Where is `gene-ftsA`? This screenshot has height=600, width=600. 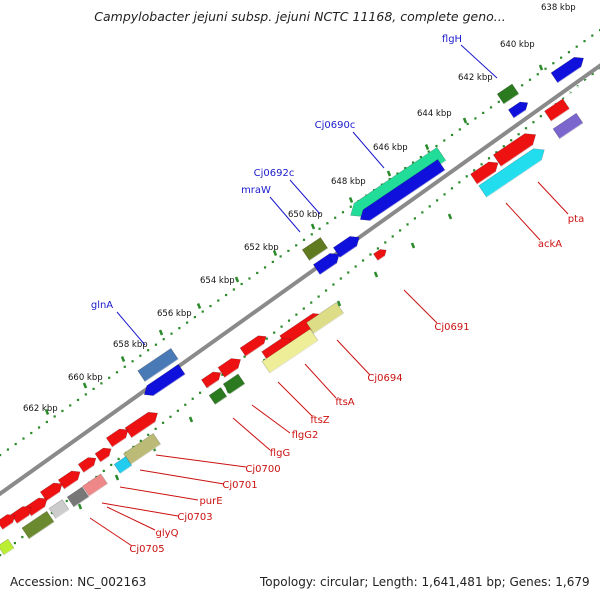 gene-ftsA is located at coordinates (290, 351).